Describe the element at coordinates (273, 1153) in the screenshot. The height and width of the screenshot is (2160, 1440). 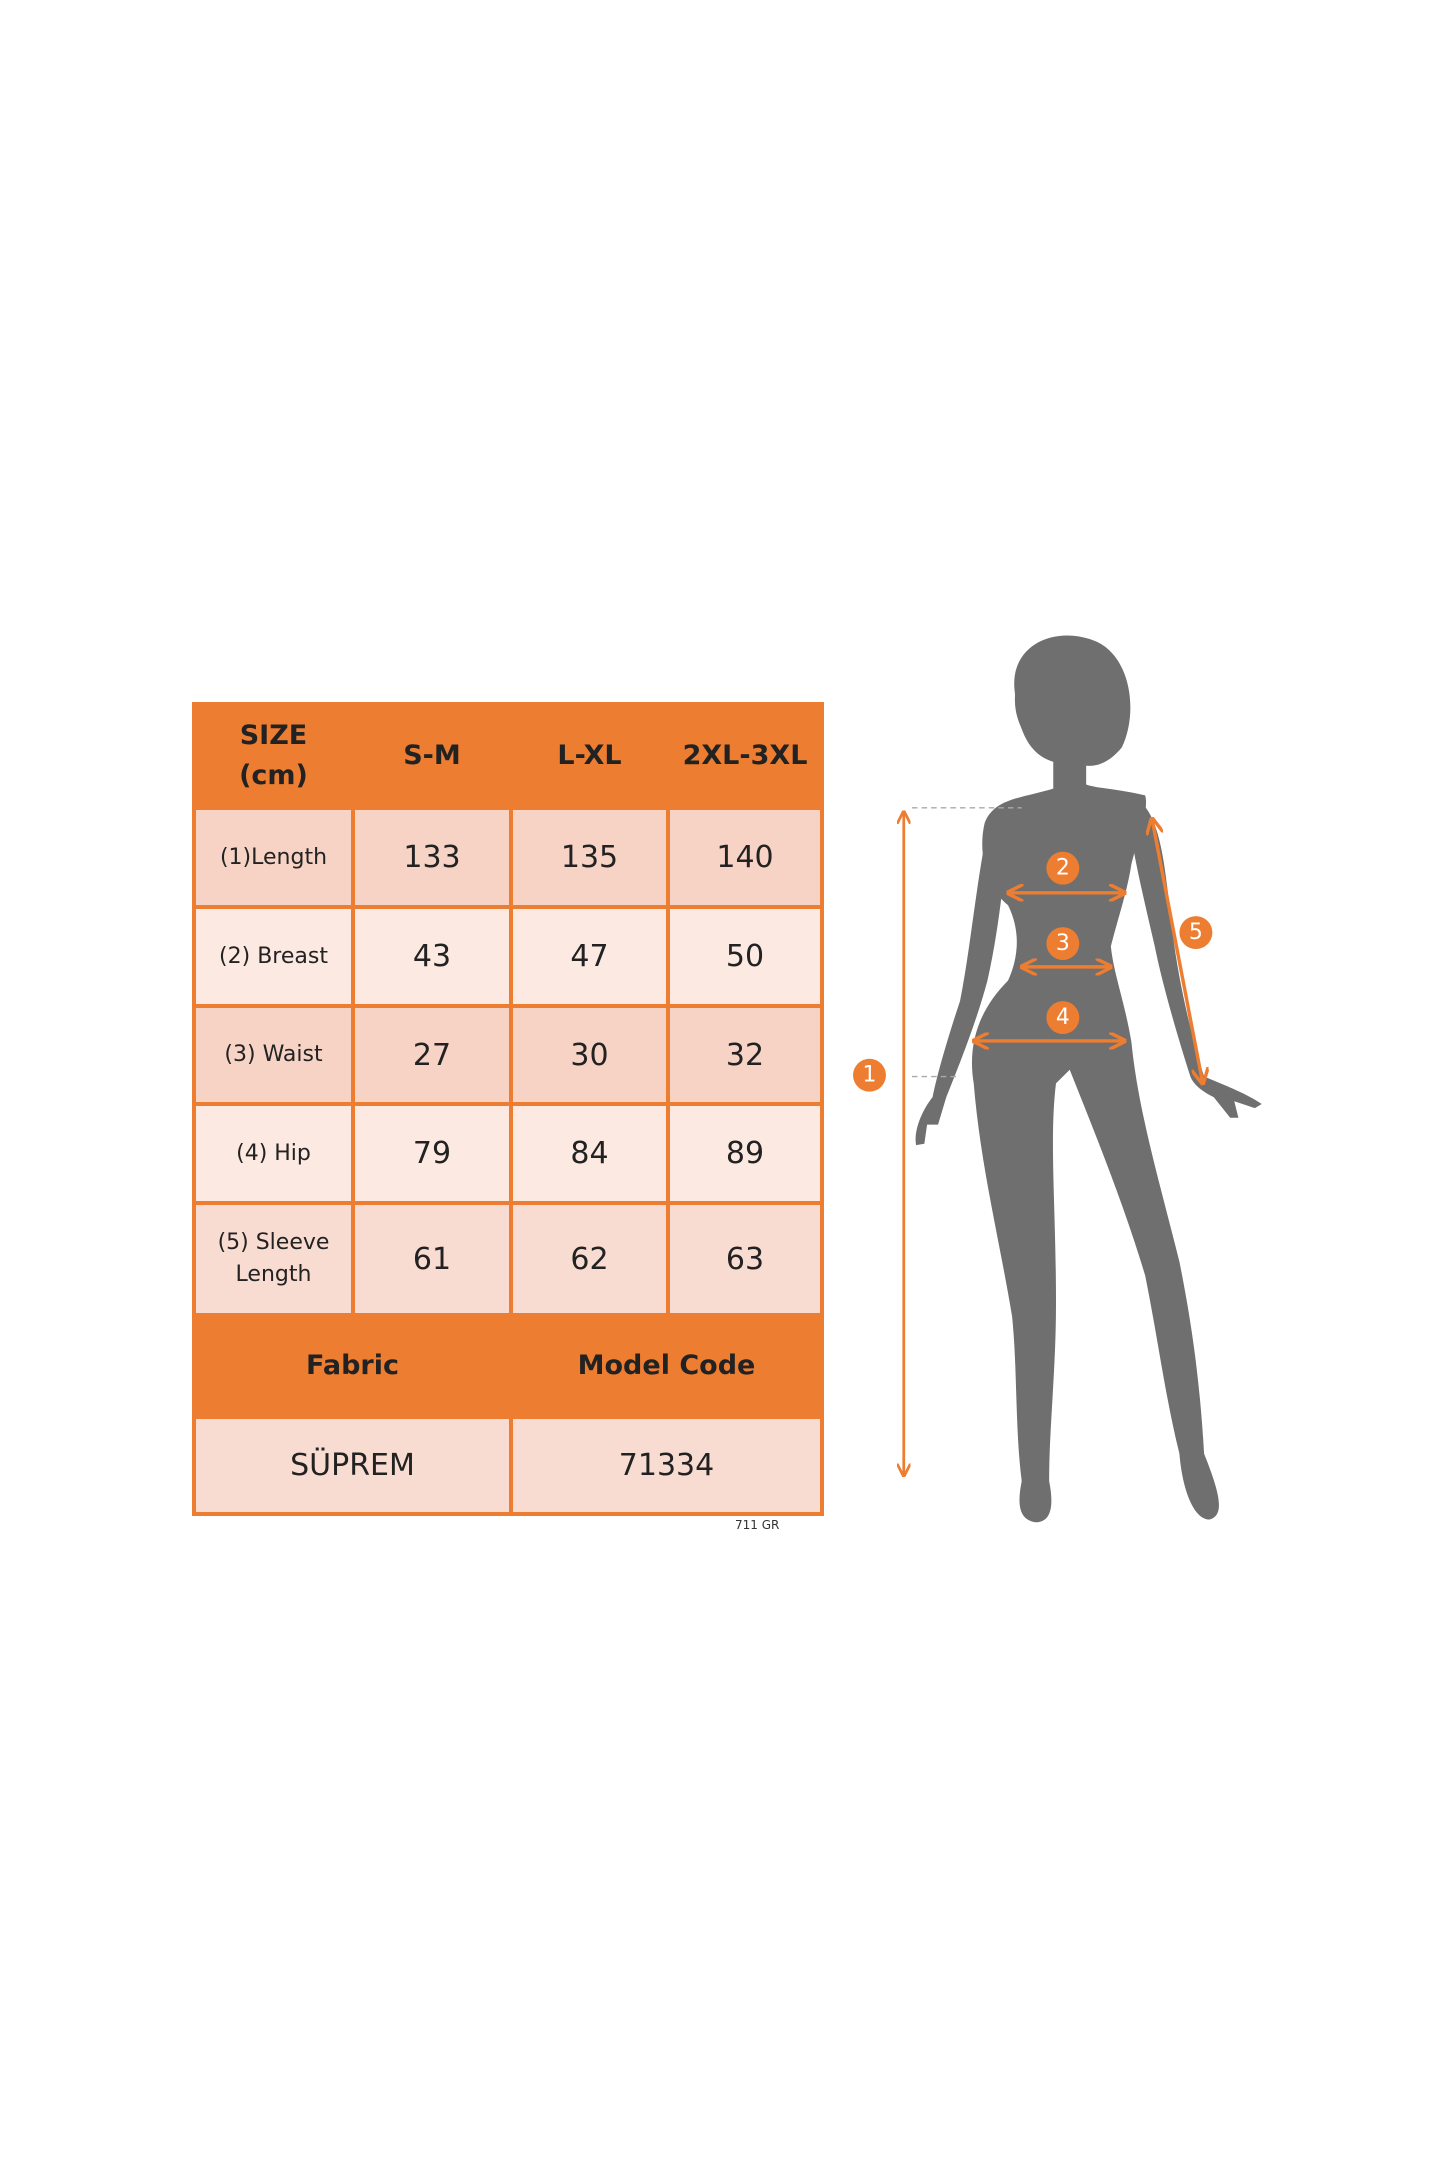
I see `row-label: (4) Hip` at that location.